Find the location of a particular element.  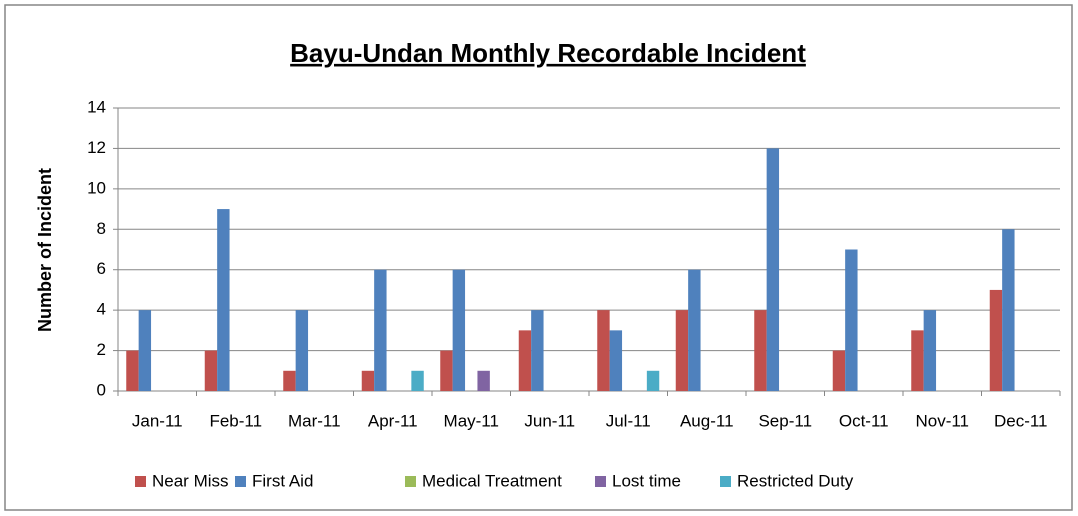

legend-label: Medical Treatment is located at coordinates (492, 480).